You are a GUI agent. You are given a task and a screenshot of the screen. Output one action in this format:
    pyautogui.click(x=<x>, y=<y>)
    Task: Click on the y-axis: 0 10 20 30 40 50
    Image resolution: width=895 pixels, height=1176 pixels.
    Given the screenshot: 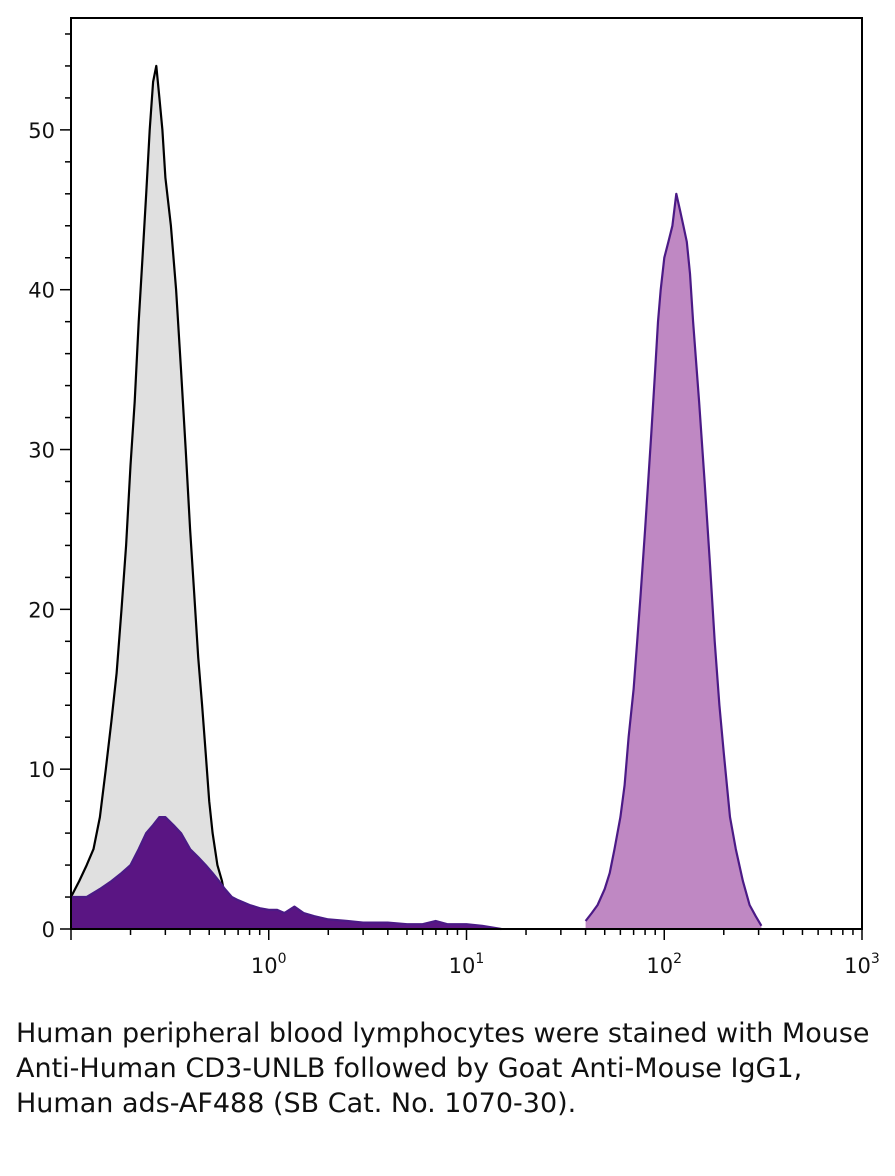 What is the action you would take?
    pyautogui.click(x=49, y=487)
    